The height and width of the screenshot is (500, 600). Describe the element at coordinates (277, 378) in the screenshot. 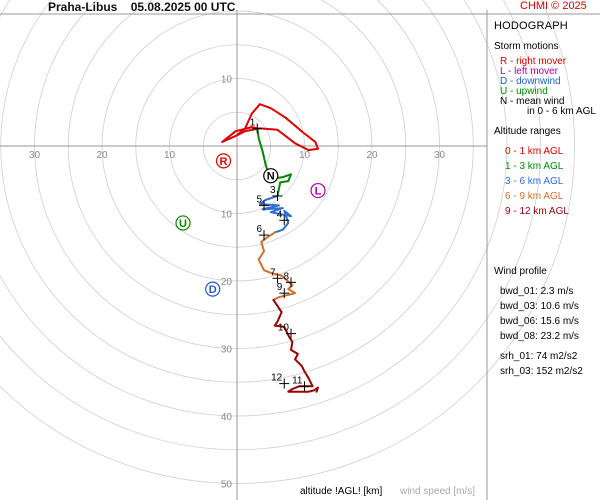

I see `altitude-mark-label: 12` at that location.